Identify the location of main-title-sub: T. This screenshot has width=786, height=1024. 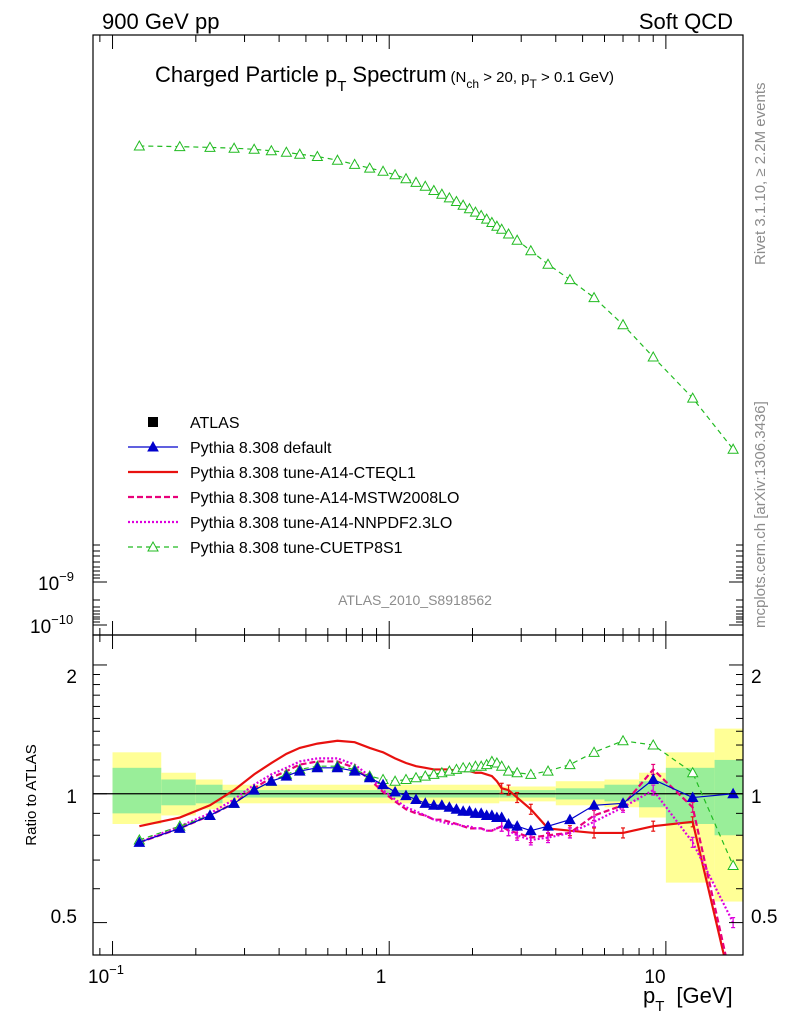
(341, 86).